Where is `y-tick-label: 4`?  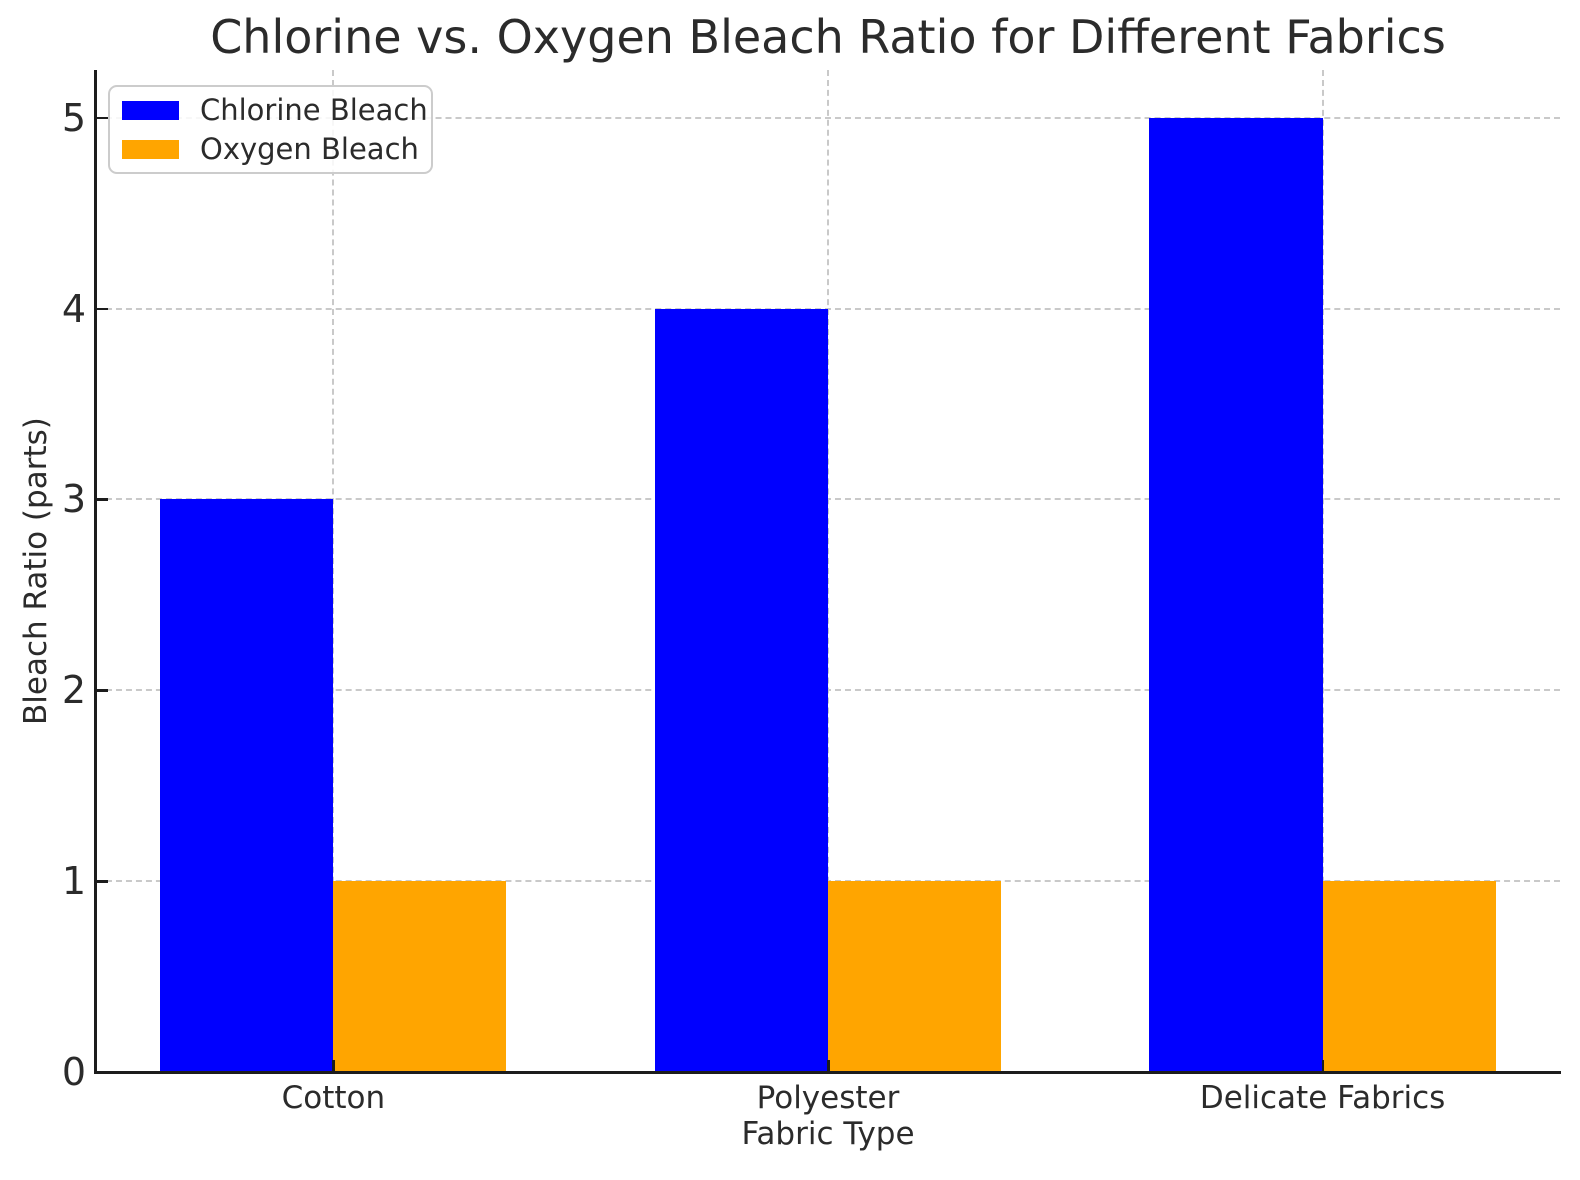
y-tick-label: 4 is located at coordinates (73, 308).